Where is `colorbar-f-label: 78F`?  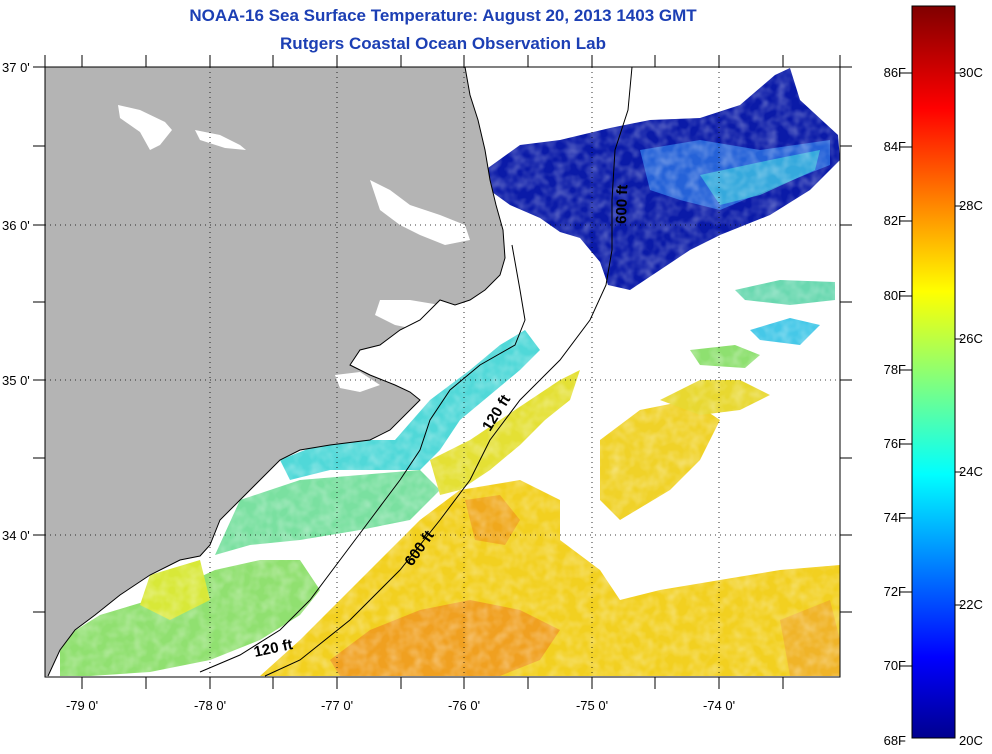 colorbar-f-label: 78F is located at coordinates (895, 369).